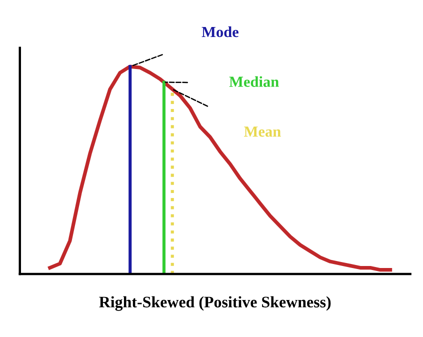  What do you see at coordinates (262, 131) in the screenshot?
I see `annotation: Mean` at bounding box center [262, 131].